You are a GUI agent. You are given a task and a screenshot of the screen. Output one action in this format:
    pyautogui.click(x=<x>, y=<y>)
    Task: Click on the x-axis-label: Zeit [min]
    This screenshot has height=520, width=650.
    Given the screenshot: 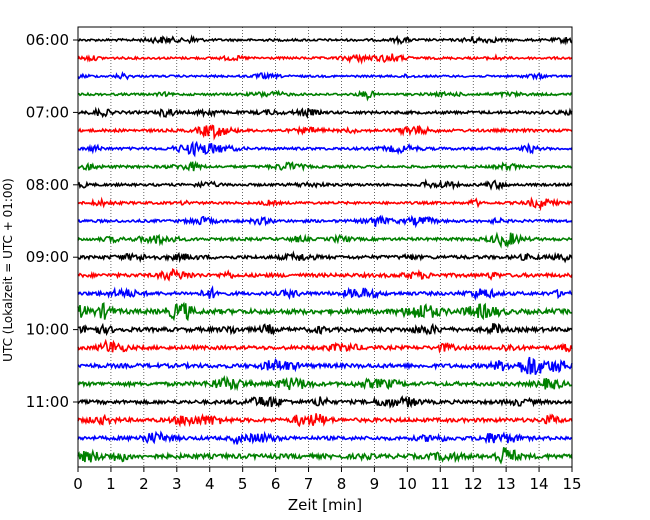 What is the action you would take?
    pyautogui.click(x=325, y=505)
    